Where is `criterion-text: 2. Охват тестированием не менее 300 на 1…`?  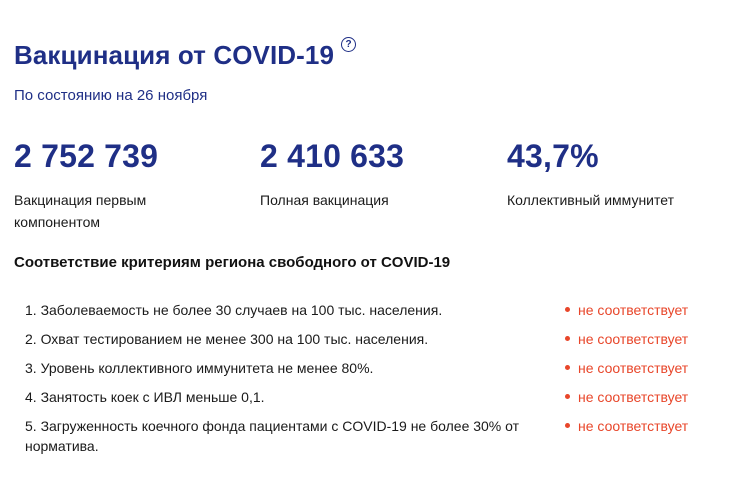 criterion-text: 2. Охват тестированием не менее 300 на 1… is located at coordinates (227, 339).